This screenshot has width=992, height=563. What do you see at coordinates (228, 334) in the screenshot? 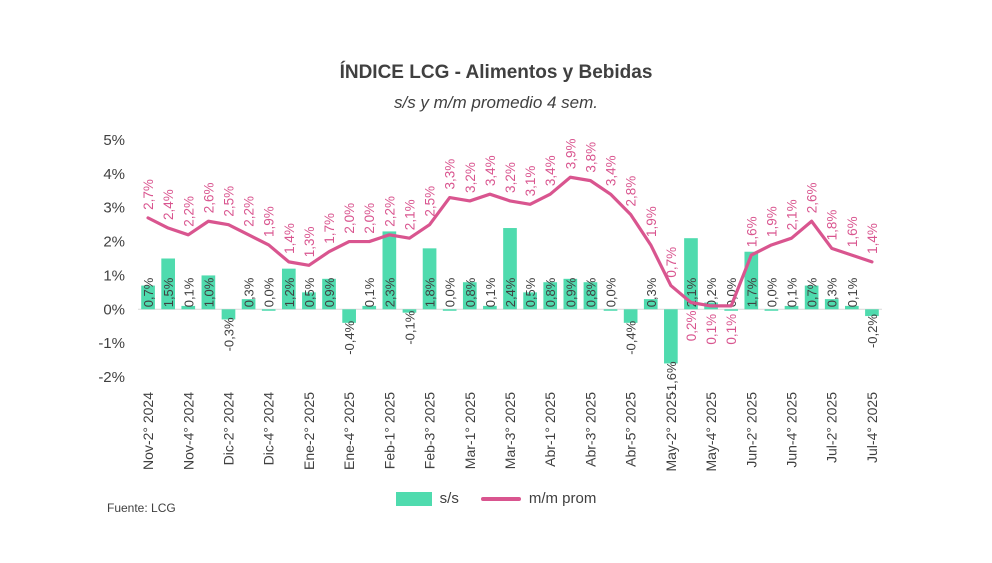
I see `bar-value-label: -0,3%` at bounding box center [228, 334].